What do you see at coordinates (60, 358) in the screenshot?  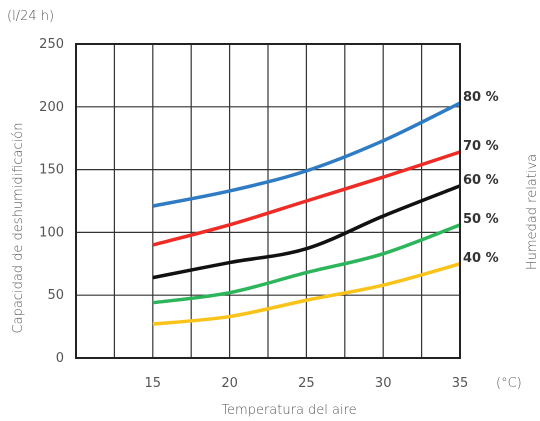 I see `y-tick-label: 0` at bounding box center [60, 358].